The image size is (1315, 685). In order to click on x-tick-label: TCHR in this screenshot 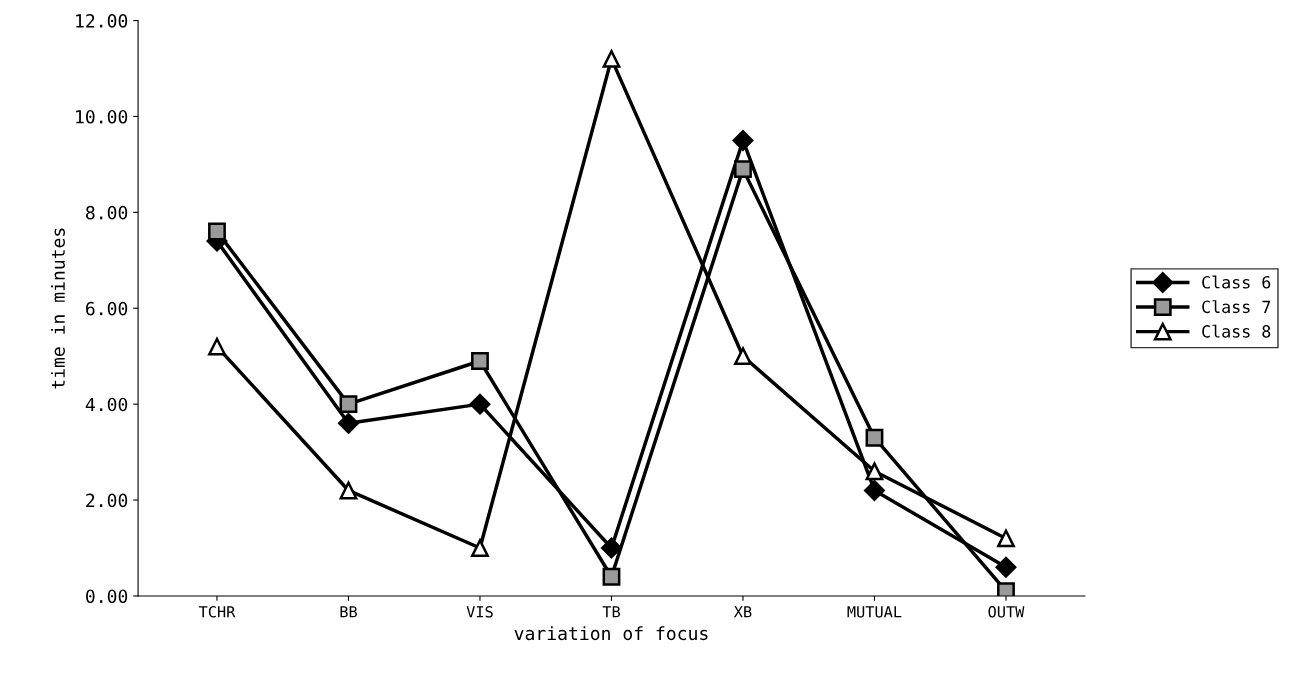, I will do `click(217, 612)`.